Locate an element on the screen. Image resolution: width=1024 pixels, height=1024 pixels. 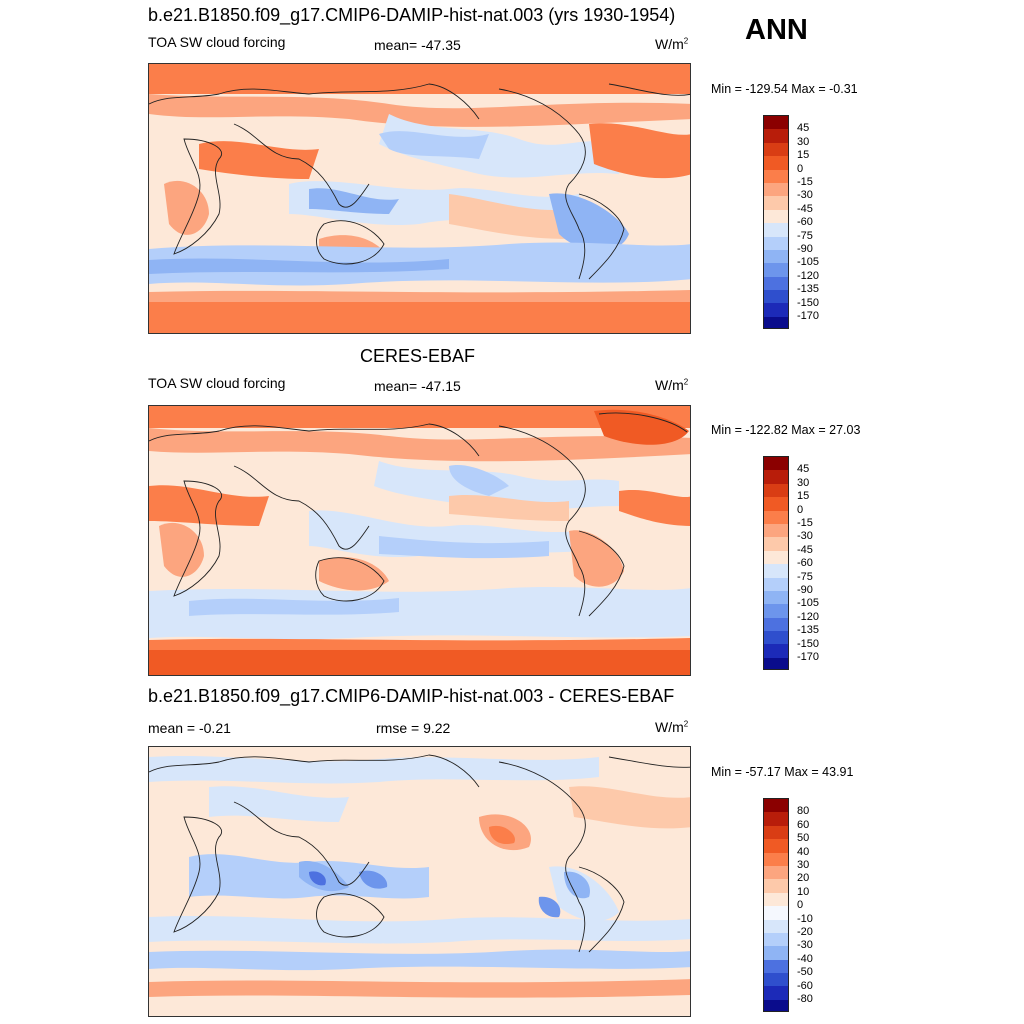
panel2-minmax: Min = -122.82 Max = 27.03 is located at coordinates (786, 430).